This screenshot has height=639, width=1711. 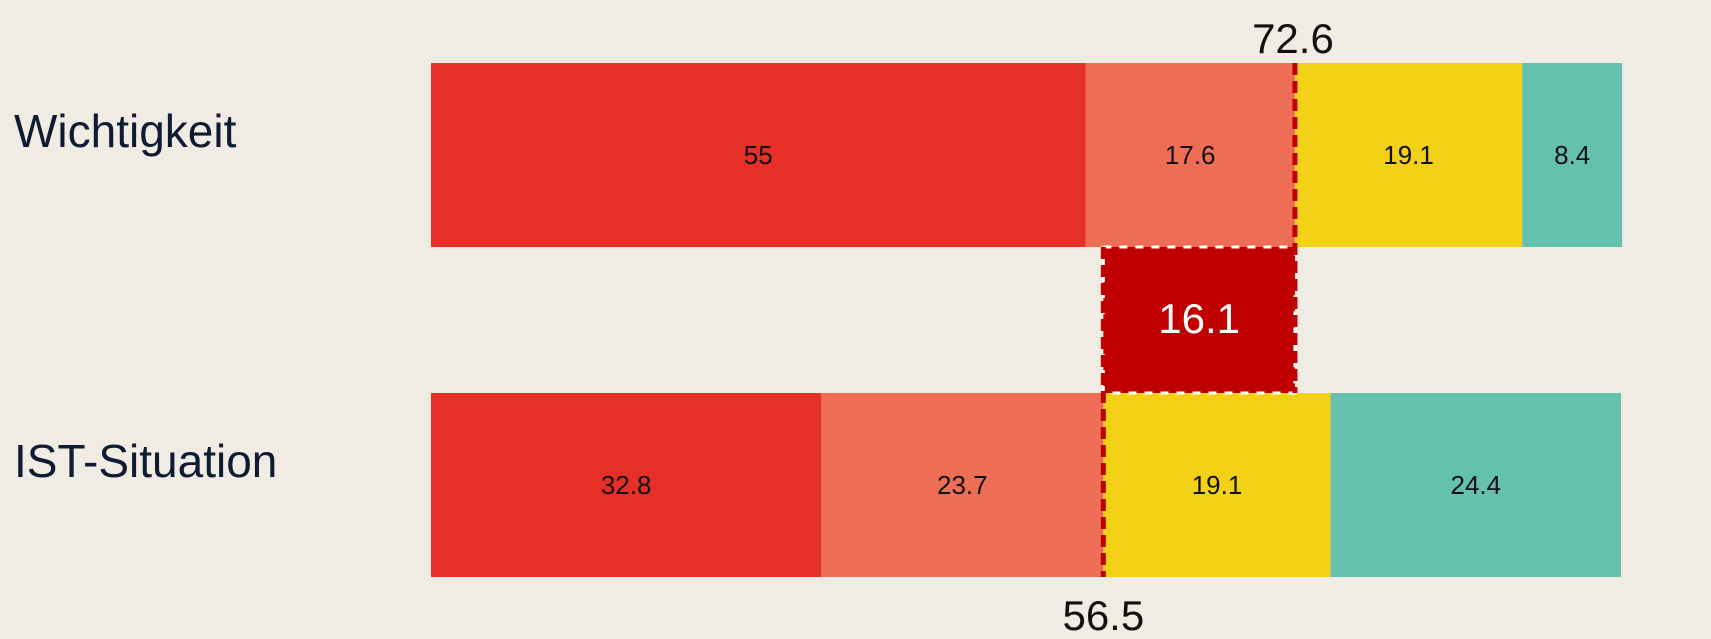 I want to click on category-label: IST-Situation, so click(x=145, y=461).